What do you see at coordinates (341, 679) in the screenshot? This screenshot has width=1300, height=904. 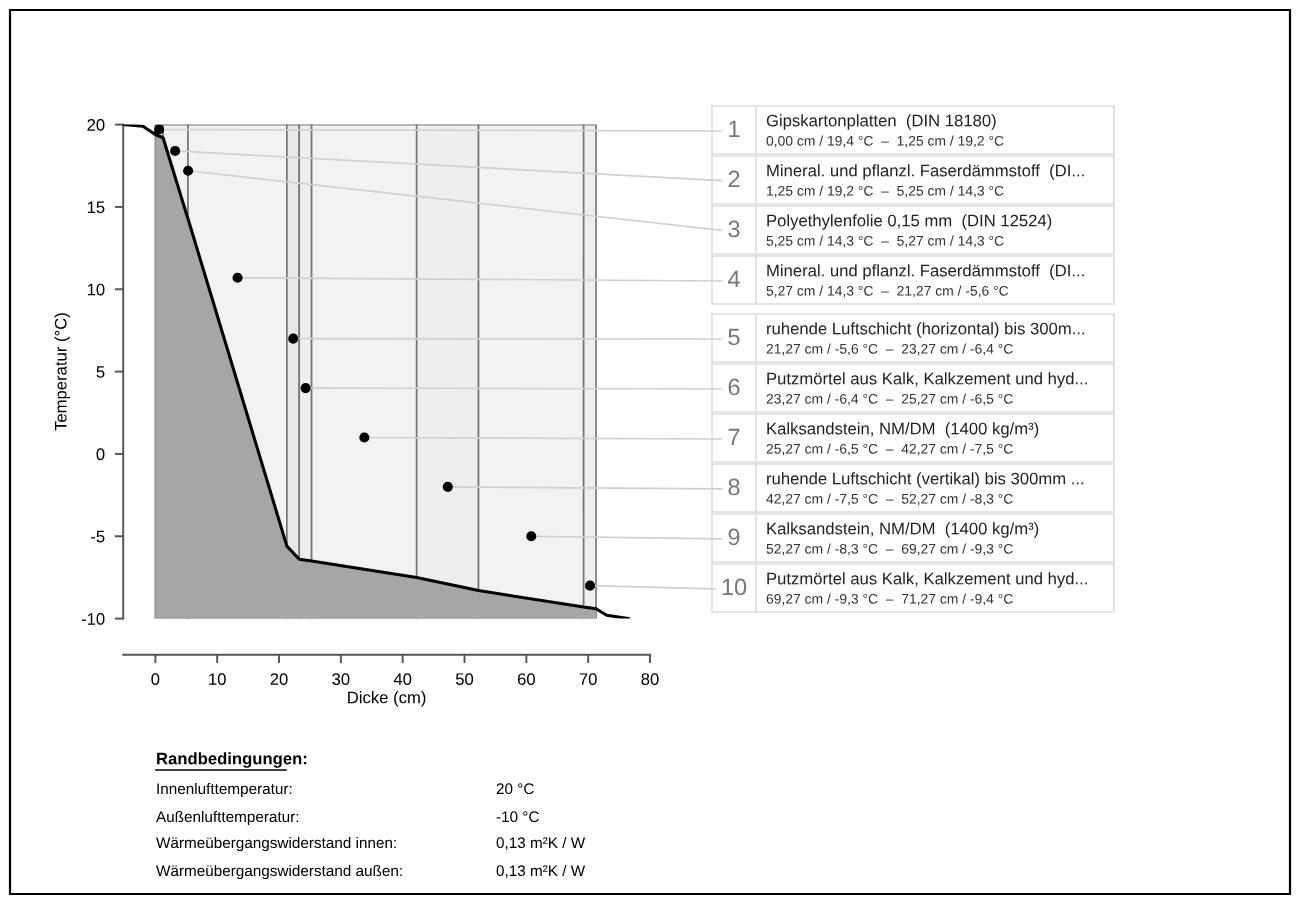 I see `x-tick-label: 30` at bounding box center [341, 679].